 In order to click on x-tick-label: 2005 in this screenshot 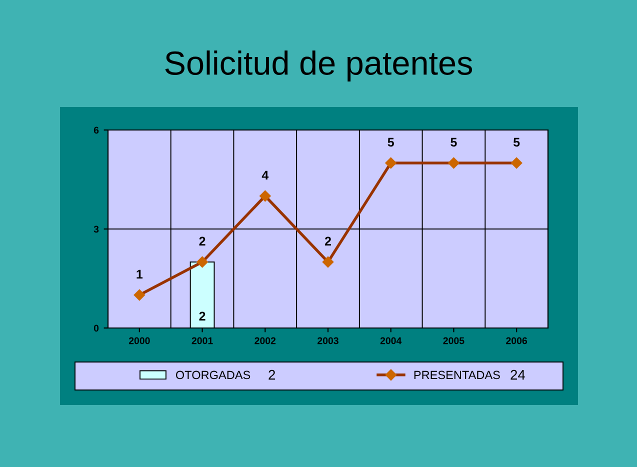, I will do `click(453, 340)`.